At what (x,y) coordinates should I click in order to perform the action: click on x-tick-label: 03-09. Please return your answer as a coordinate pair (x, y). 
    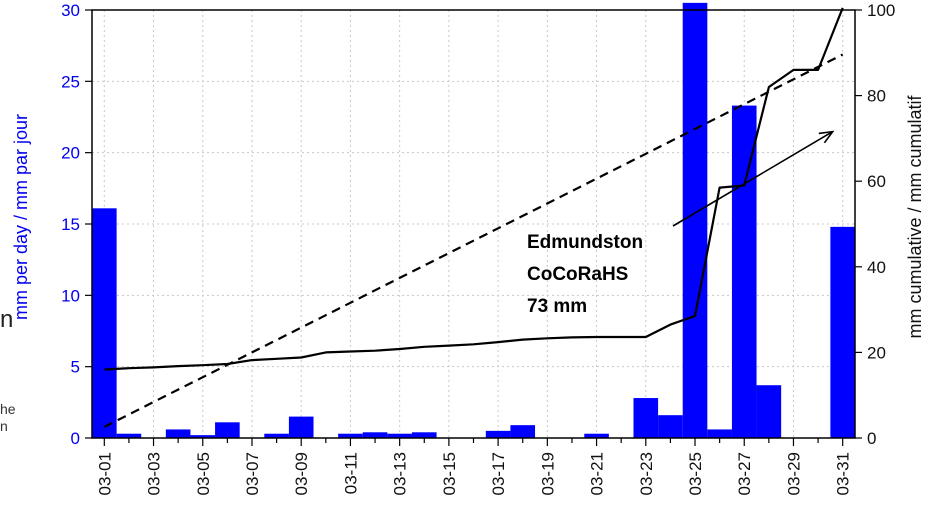
    Looking at the image, I should click on (301, 473).